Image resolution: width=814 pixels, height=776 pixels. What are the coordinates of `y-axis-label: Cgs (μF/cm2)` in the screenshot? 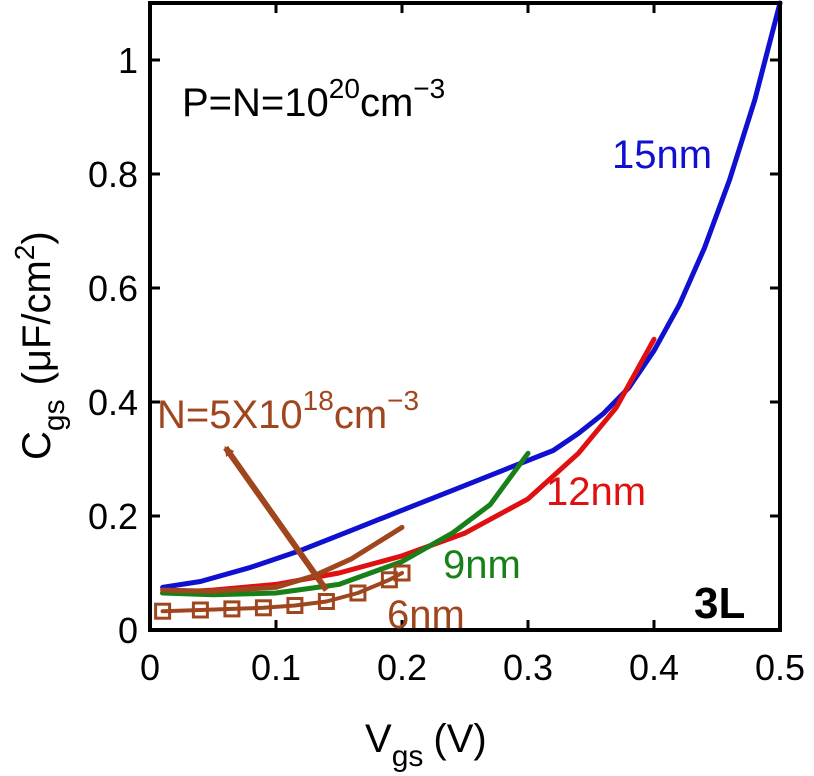 It's located at (40, 345).